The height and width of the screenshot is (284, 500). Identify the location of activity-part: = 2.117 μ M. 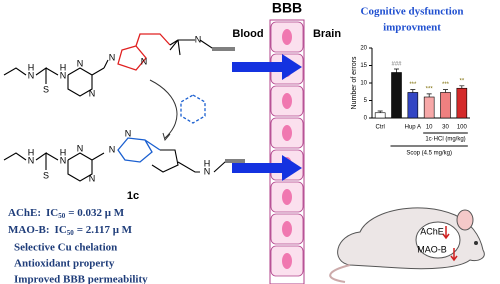
(105, 230).